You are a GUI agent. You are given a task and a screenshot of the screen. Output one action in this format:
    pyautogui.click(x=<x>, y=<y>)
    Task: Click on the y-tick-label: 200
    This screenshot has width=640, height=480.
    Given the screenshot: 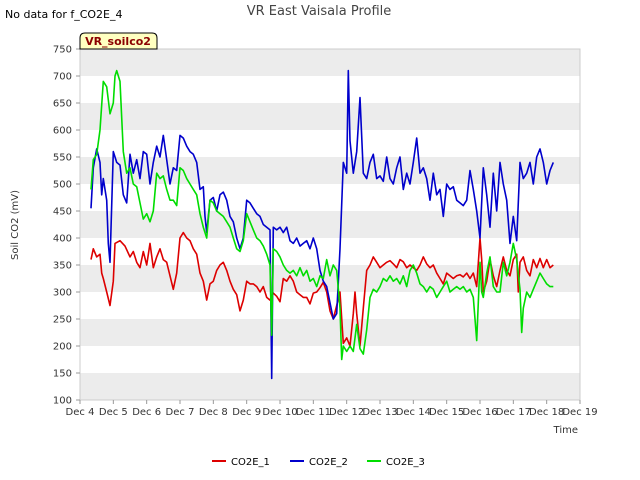 What is the action you would take?
    pyautogui.click(x=62, y=347)
    